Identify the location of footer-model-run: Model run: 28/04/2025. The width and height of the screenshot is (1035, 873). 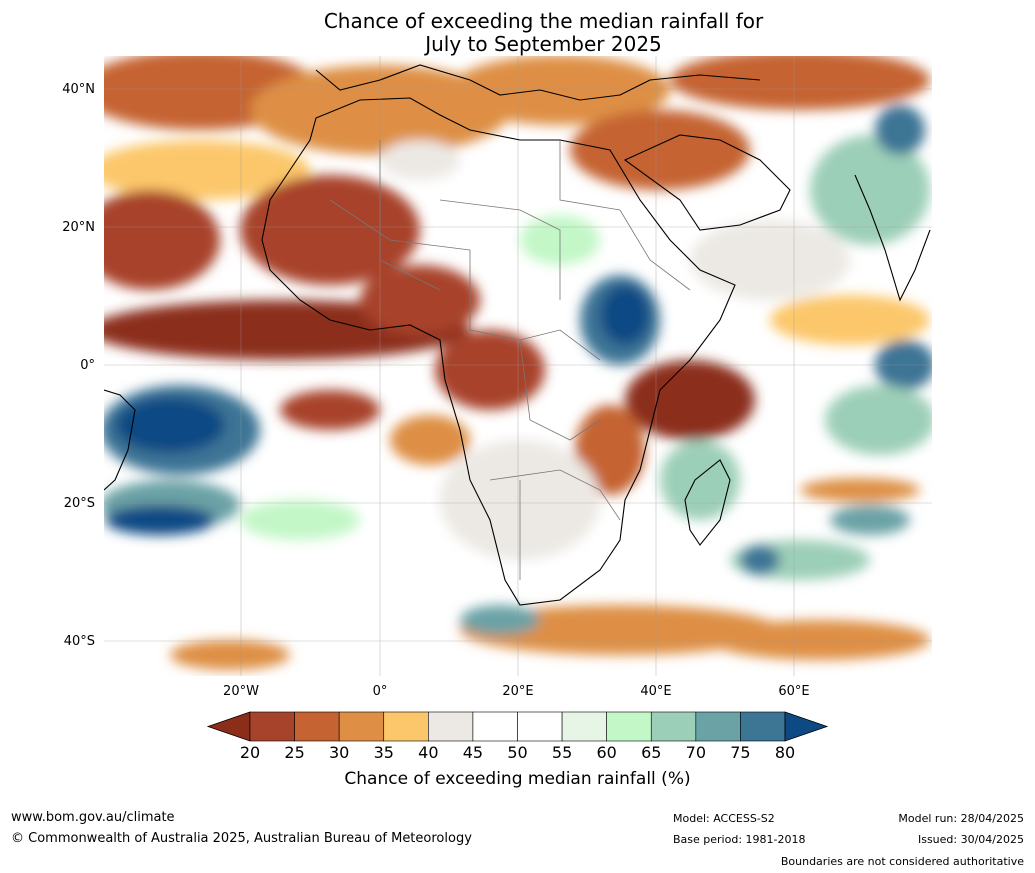
(961, 818).